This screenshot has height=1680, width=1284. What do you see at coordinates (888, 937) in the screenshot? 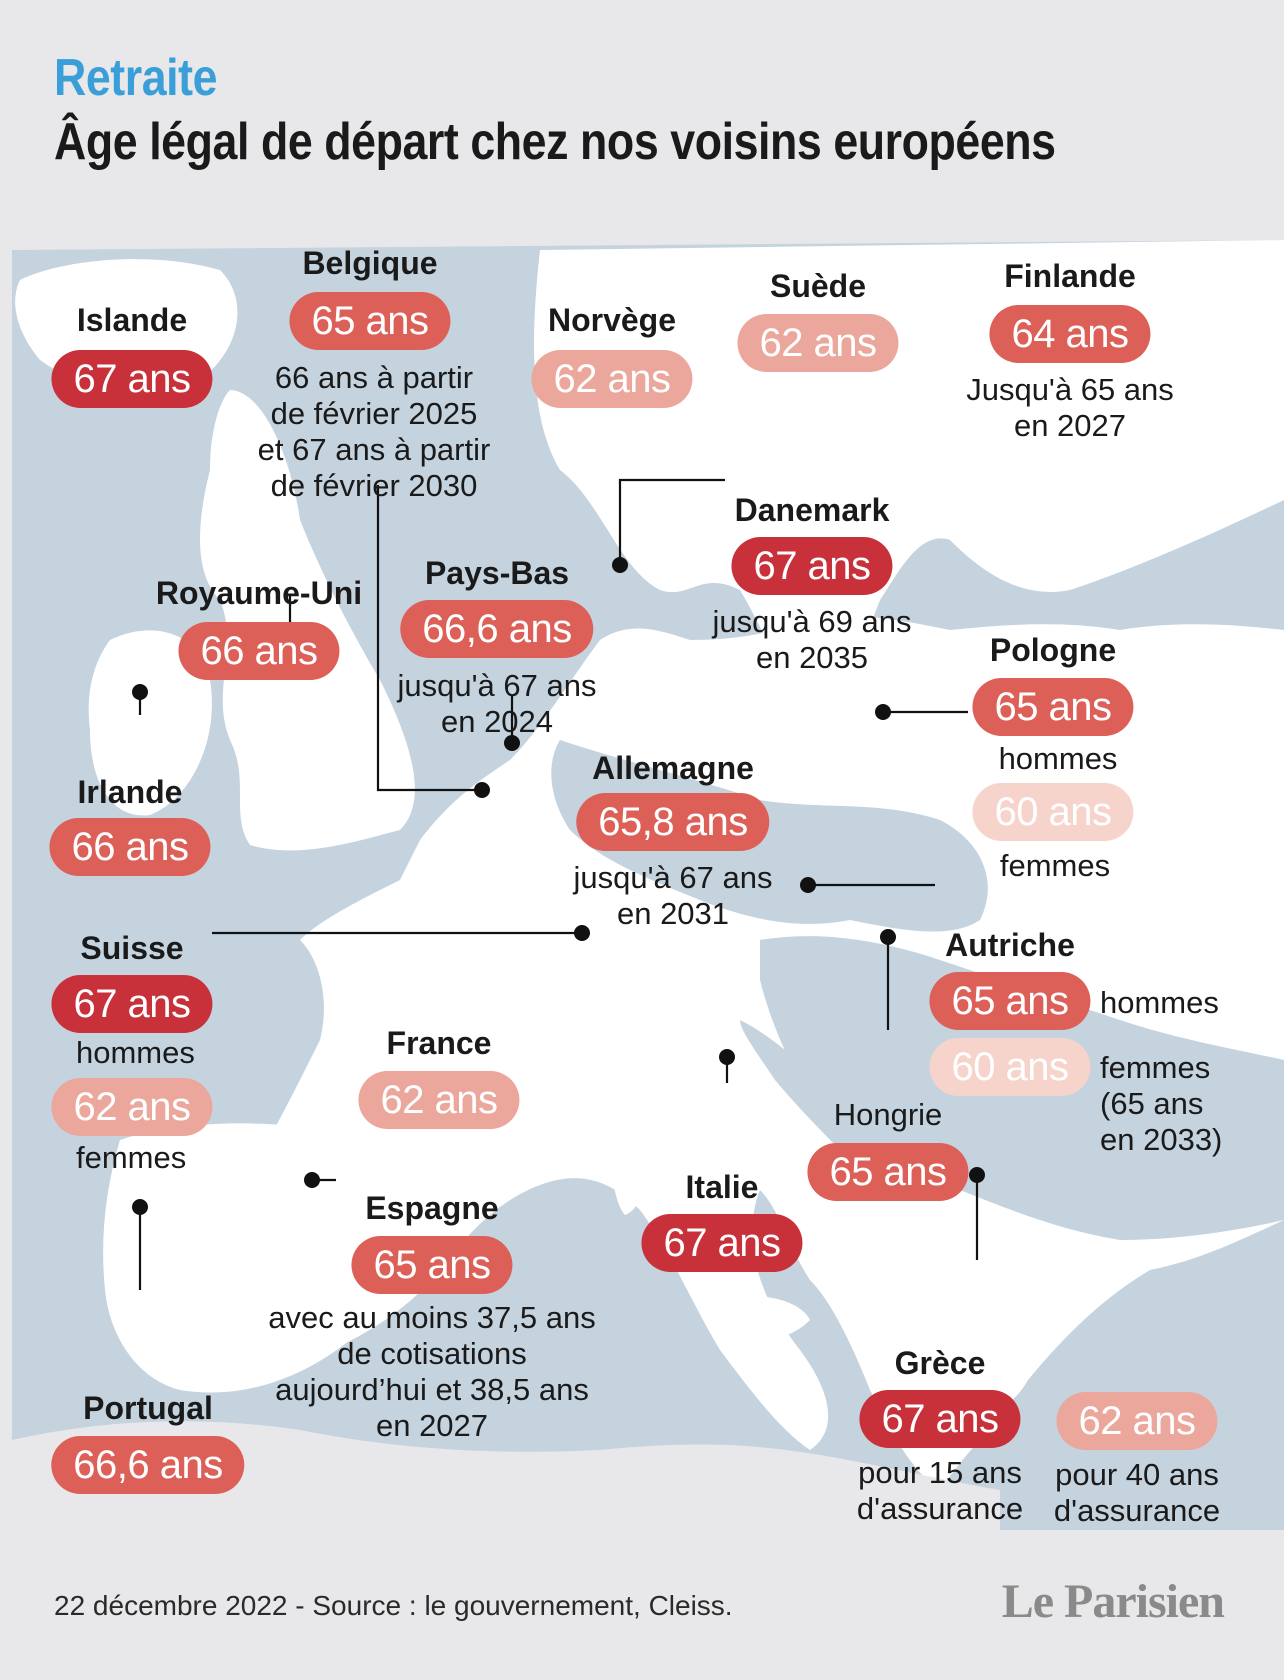
I see `dot-hongrie` at bounding box center [888, 937].